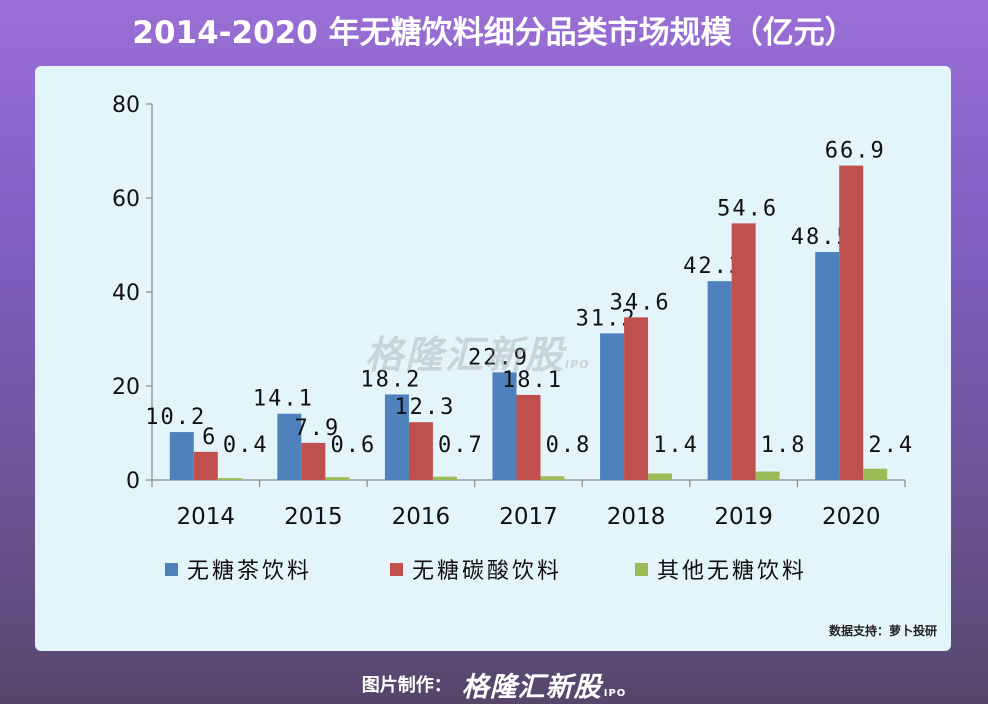  I want to click on brand-name: 格隆汇新股, so click(531, 687).